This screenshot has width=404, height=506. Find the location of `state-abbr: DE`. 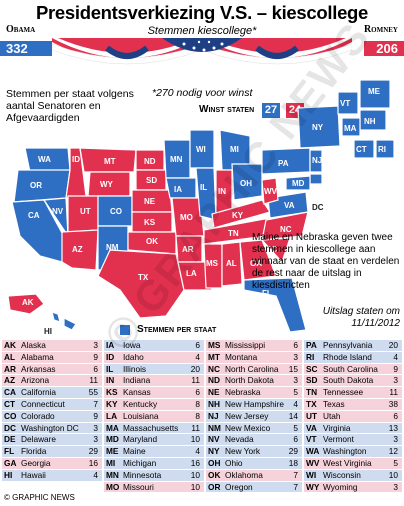

state-abbr: DE is located at coordinates (10, 439).